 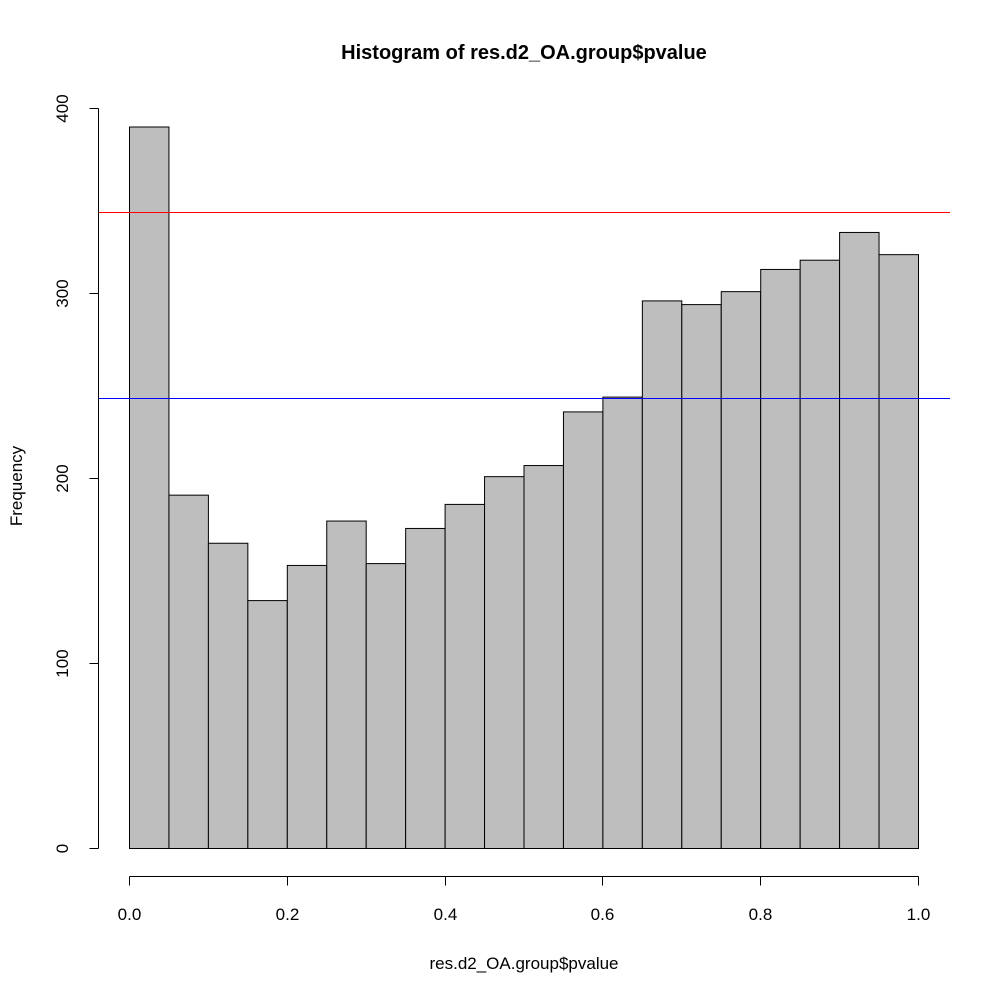 I want to click on y-axis-label: Frequency, so click(x=16, y=485).